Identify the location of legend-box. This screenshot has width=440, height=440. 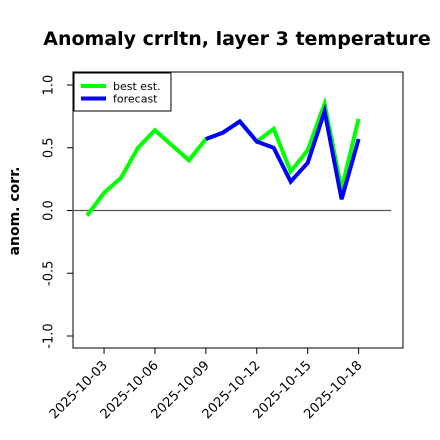
(122, 92).